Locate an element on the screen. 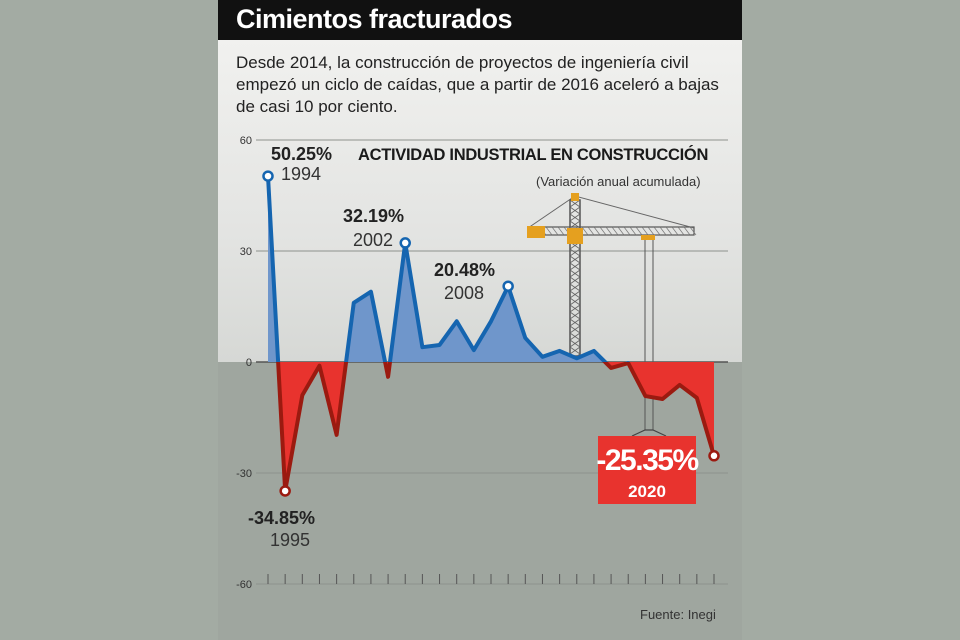 This screenshot has width=960, height=640. highlight-box-2020 is located at coordinates (647, 470).